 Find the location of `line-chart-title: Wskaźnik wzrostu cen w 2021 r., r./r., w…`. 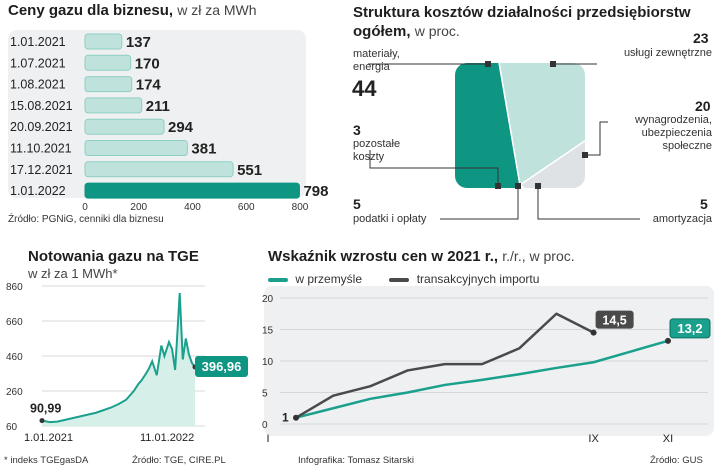

line-chart-title: Wskaźnik wzrostu cen w 2021 r., r./r., w… is located at coordinates (421, 256).